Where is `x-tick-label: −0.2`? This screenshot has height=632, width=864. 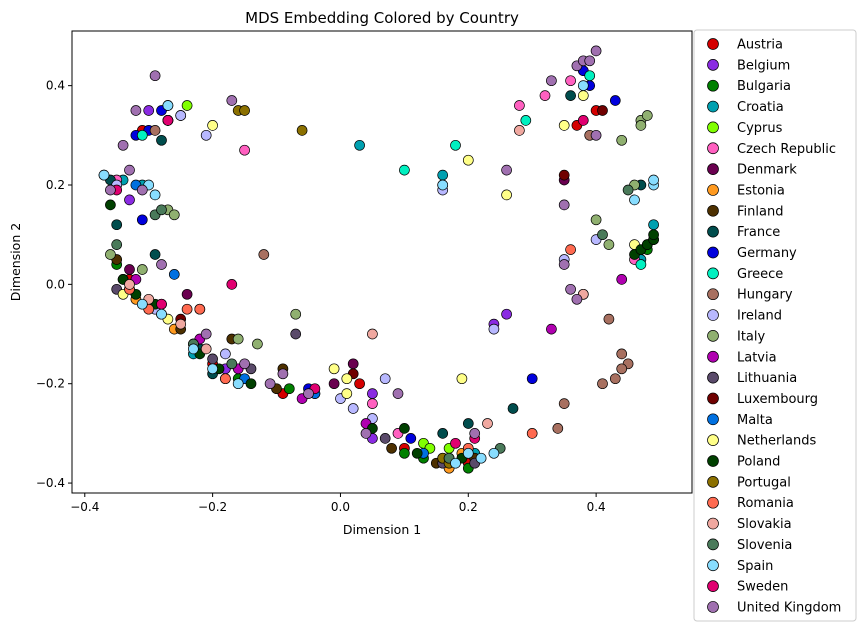
x-tick-label: −0.2 is located at coordinates (212, 507).